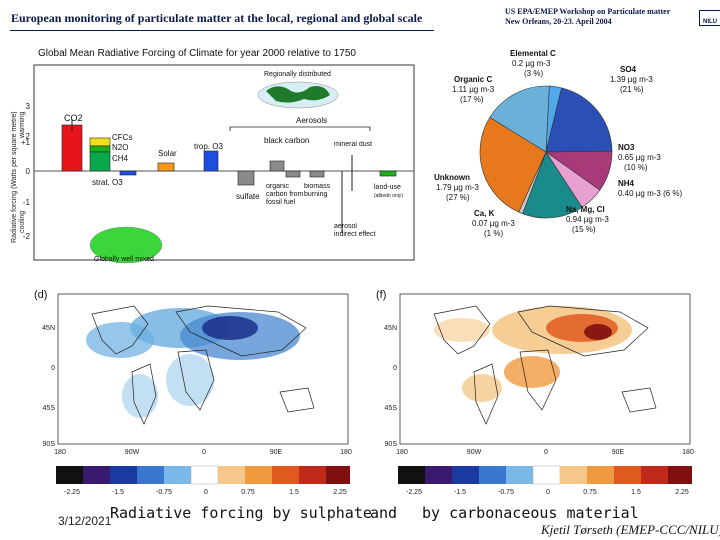 The height and width of the screenshot is (540, 720). Describe the element at coordinates (391, 408) in the screenshot. I see `lat-45s-right: 45S` at that location.